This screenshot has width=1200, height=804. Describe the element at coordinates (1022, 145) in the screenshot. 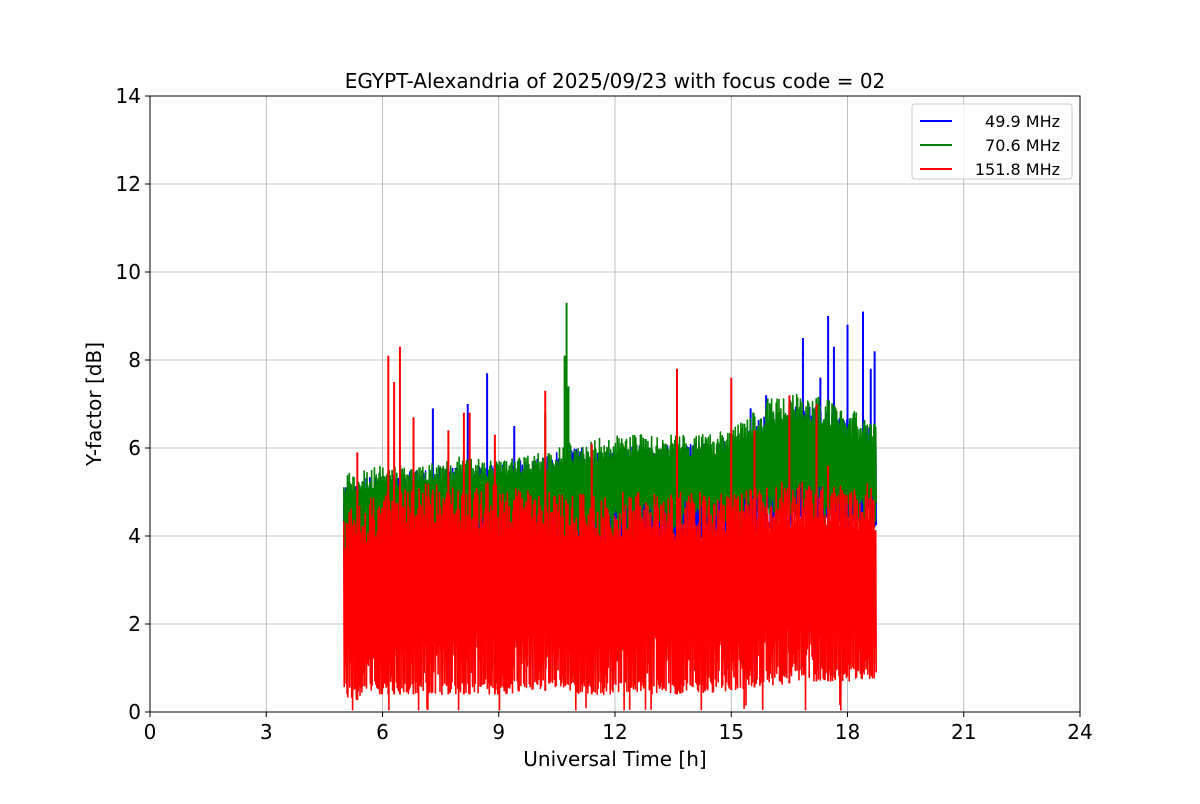

I see `legend-label: 70.6 MHz` at that location.